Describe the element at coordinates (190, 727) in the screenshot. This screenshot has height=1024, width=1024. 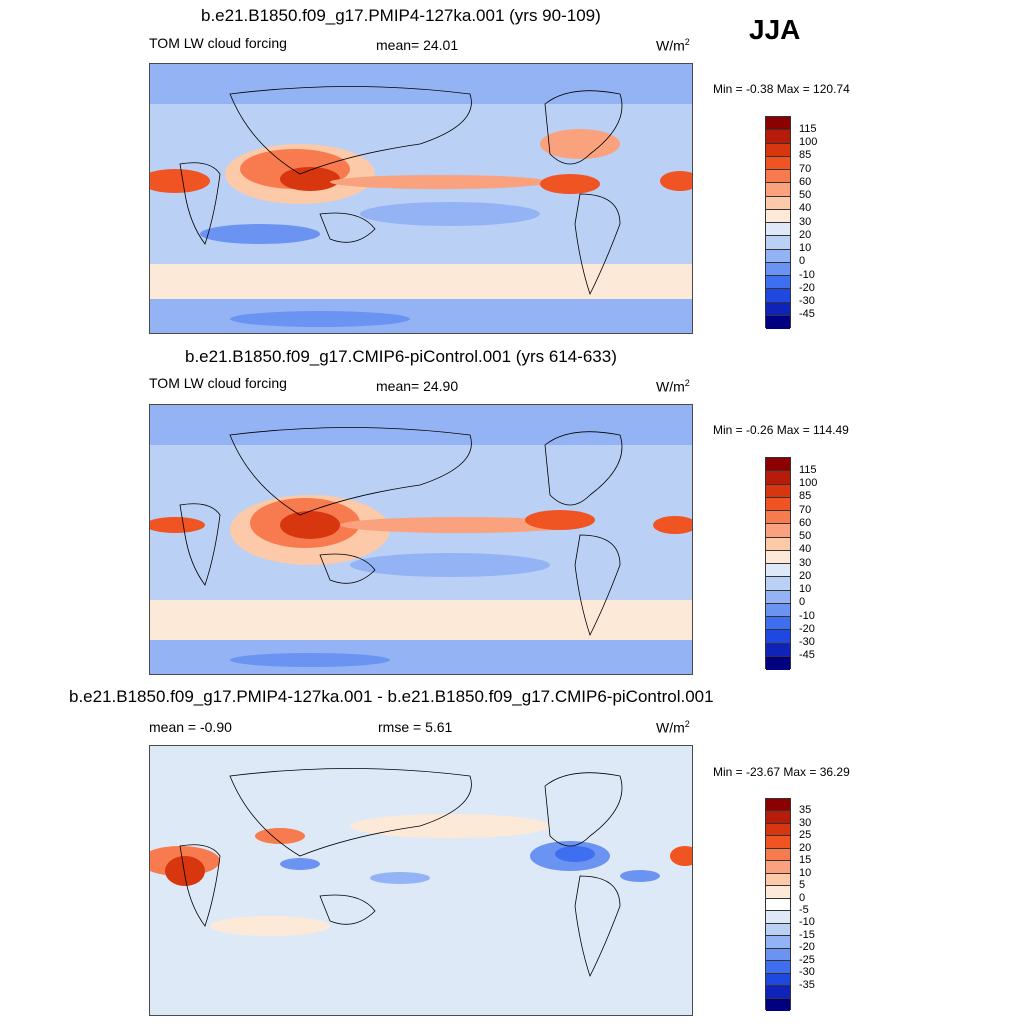
I see `panel-3-mean-label: mean = -0.90` at that location.